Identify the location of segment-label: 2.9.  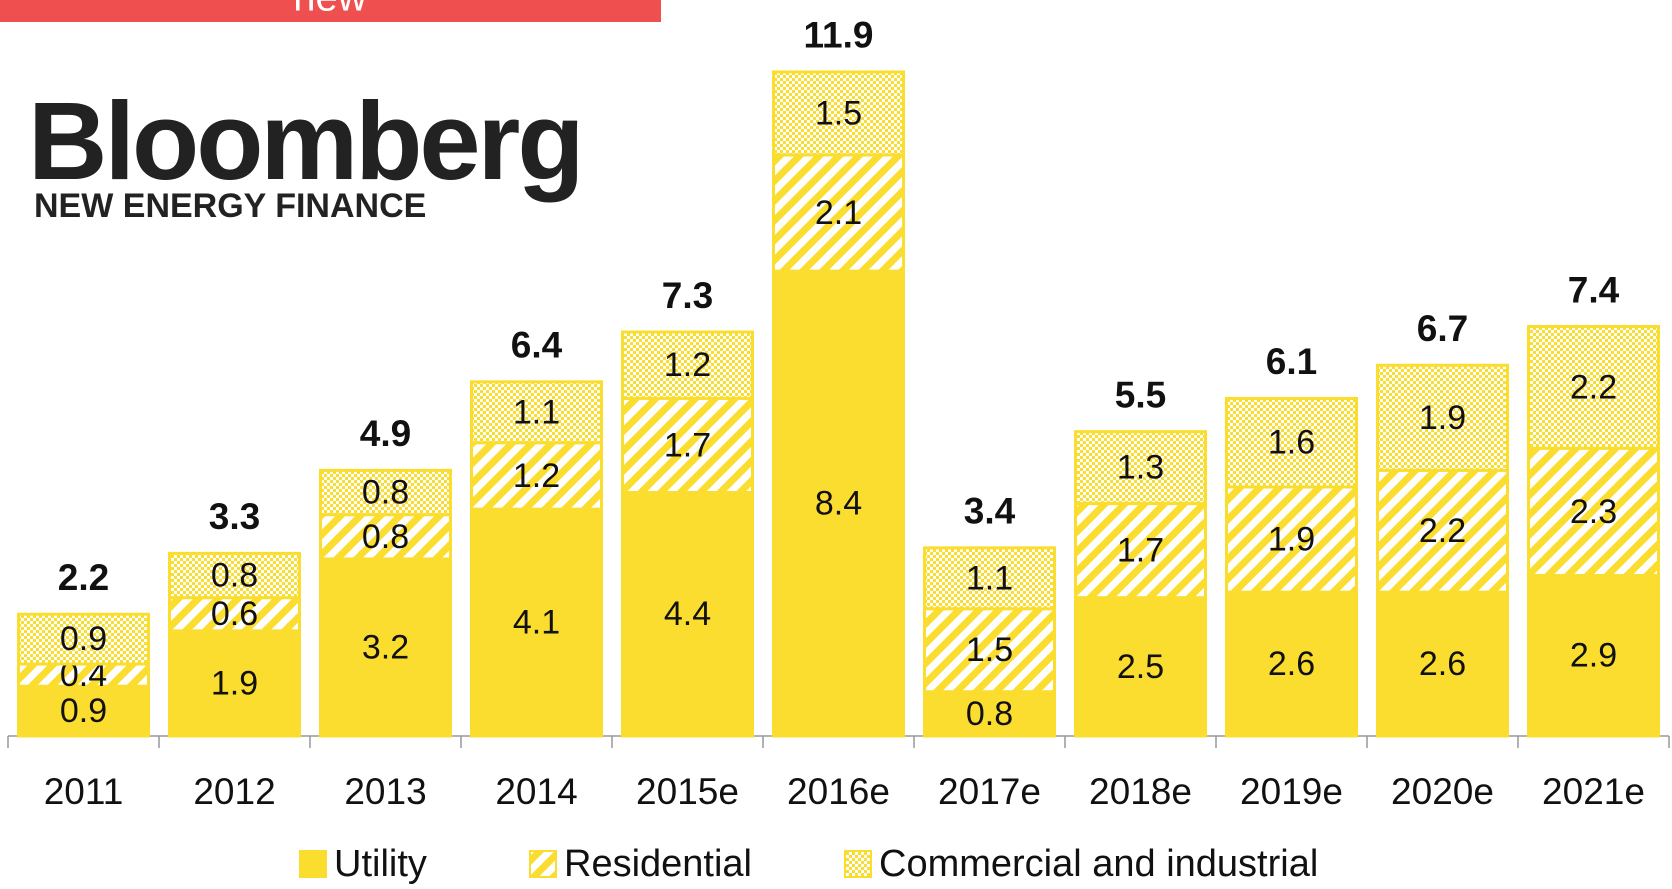
(1593, 656).